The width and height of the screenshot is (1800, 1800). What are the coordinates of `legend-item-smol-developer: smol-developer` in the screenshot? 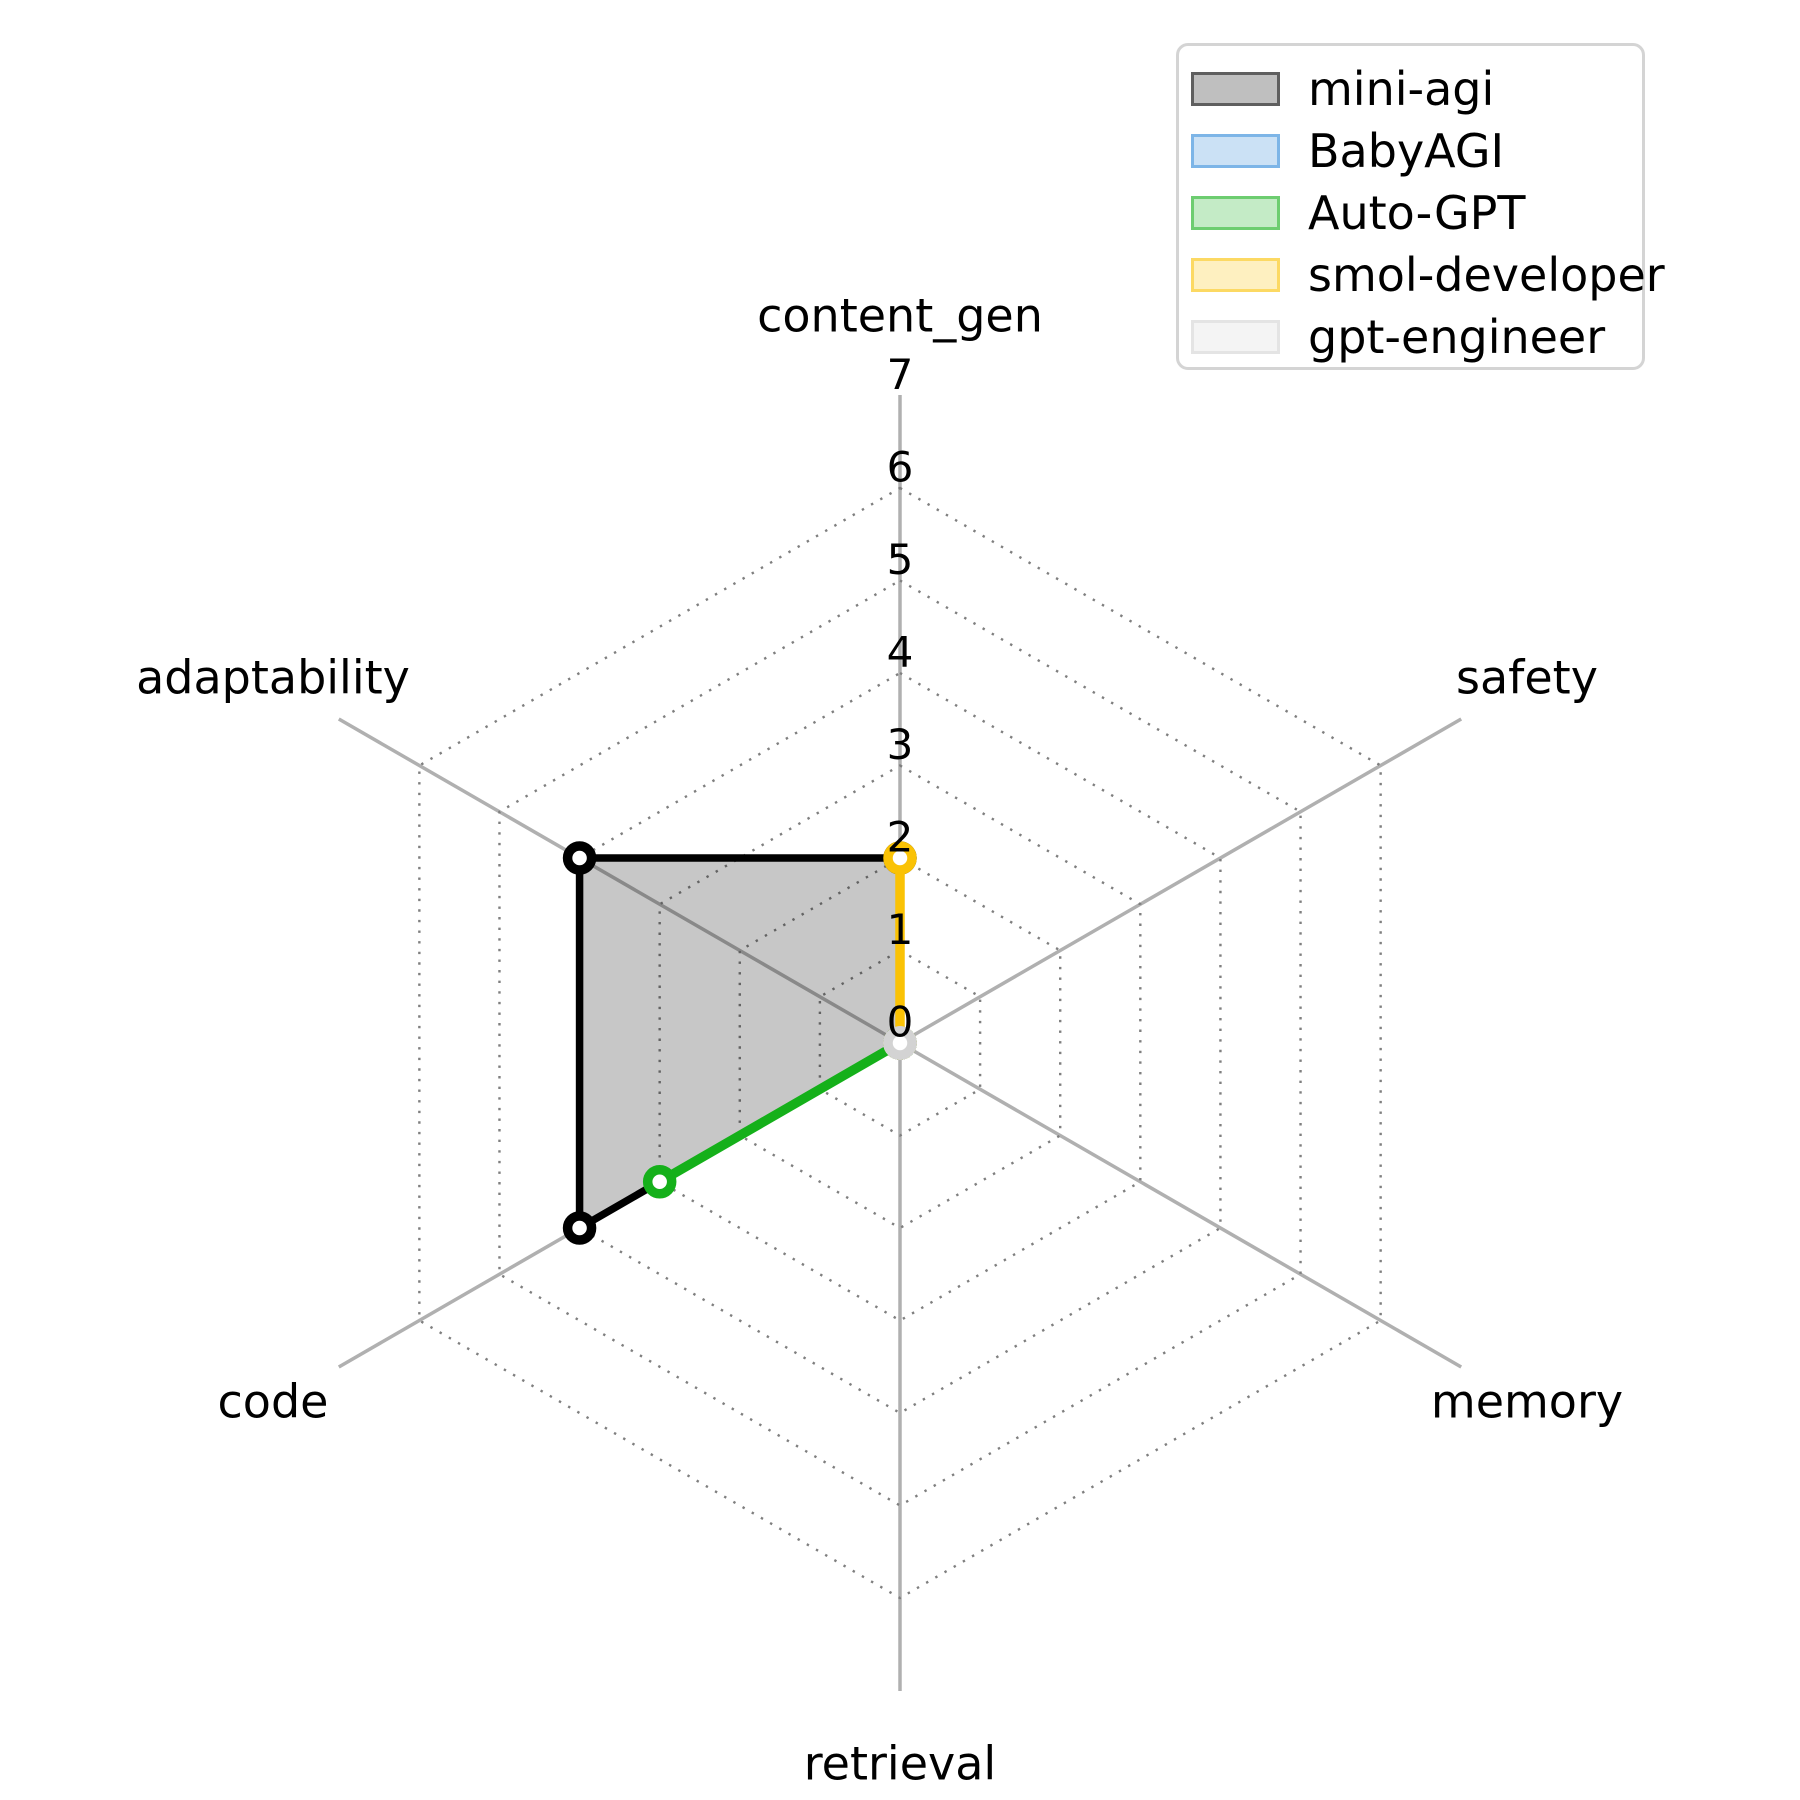 It's located at (1428, 275).